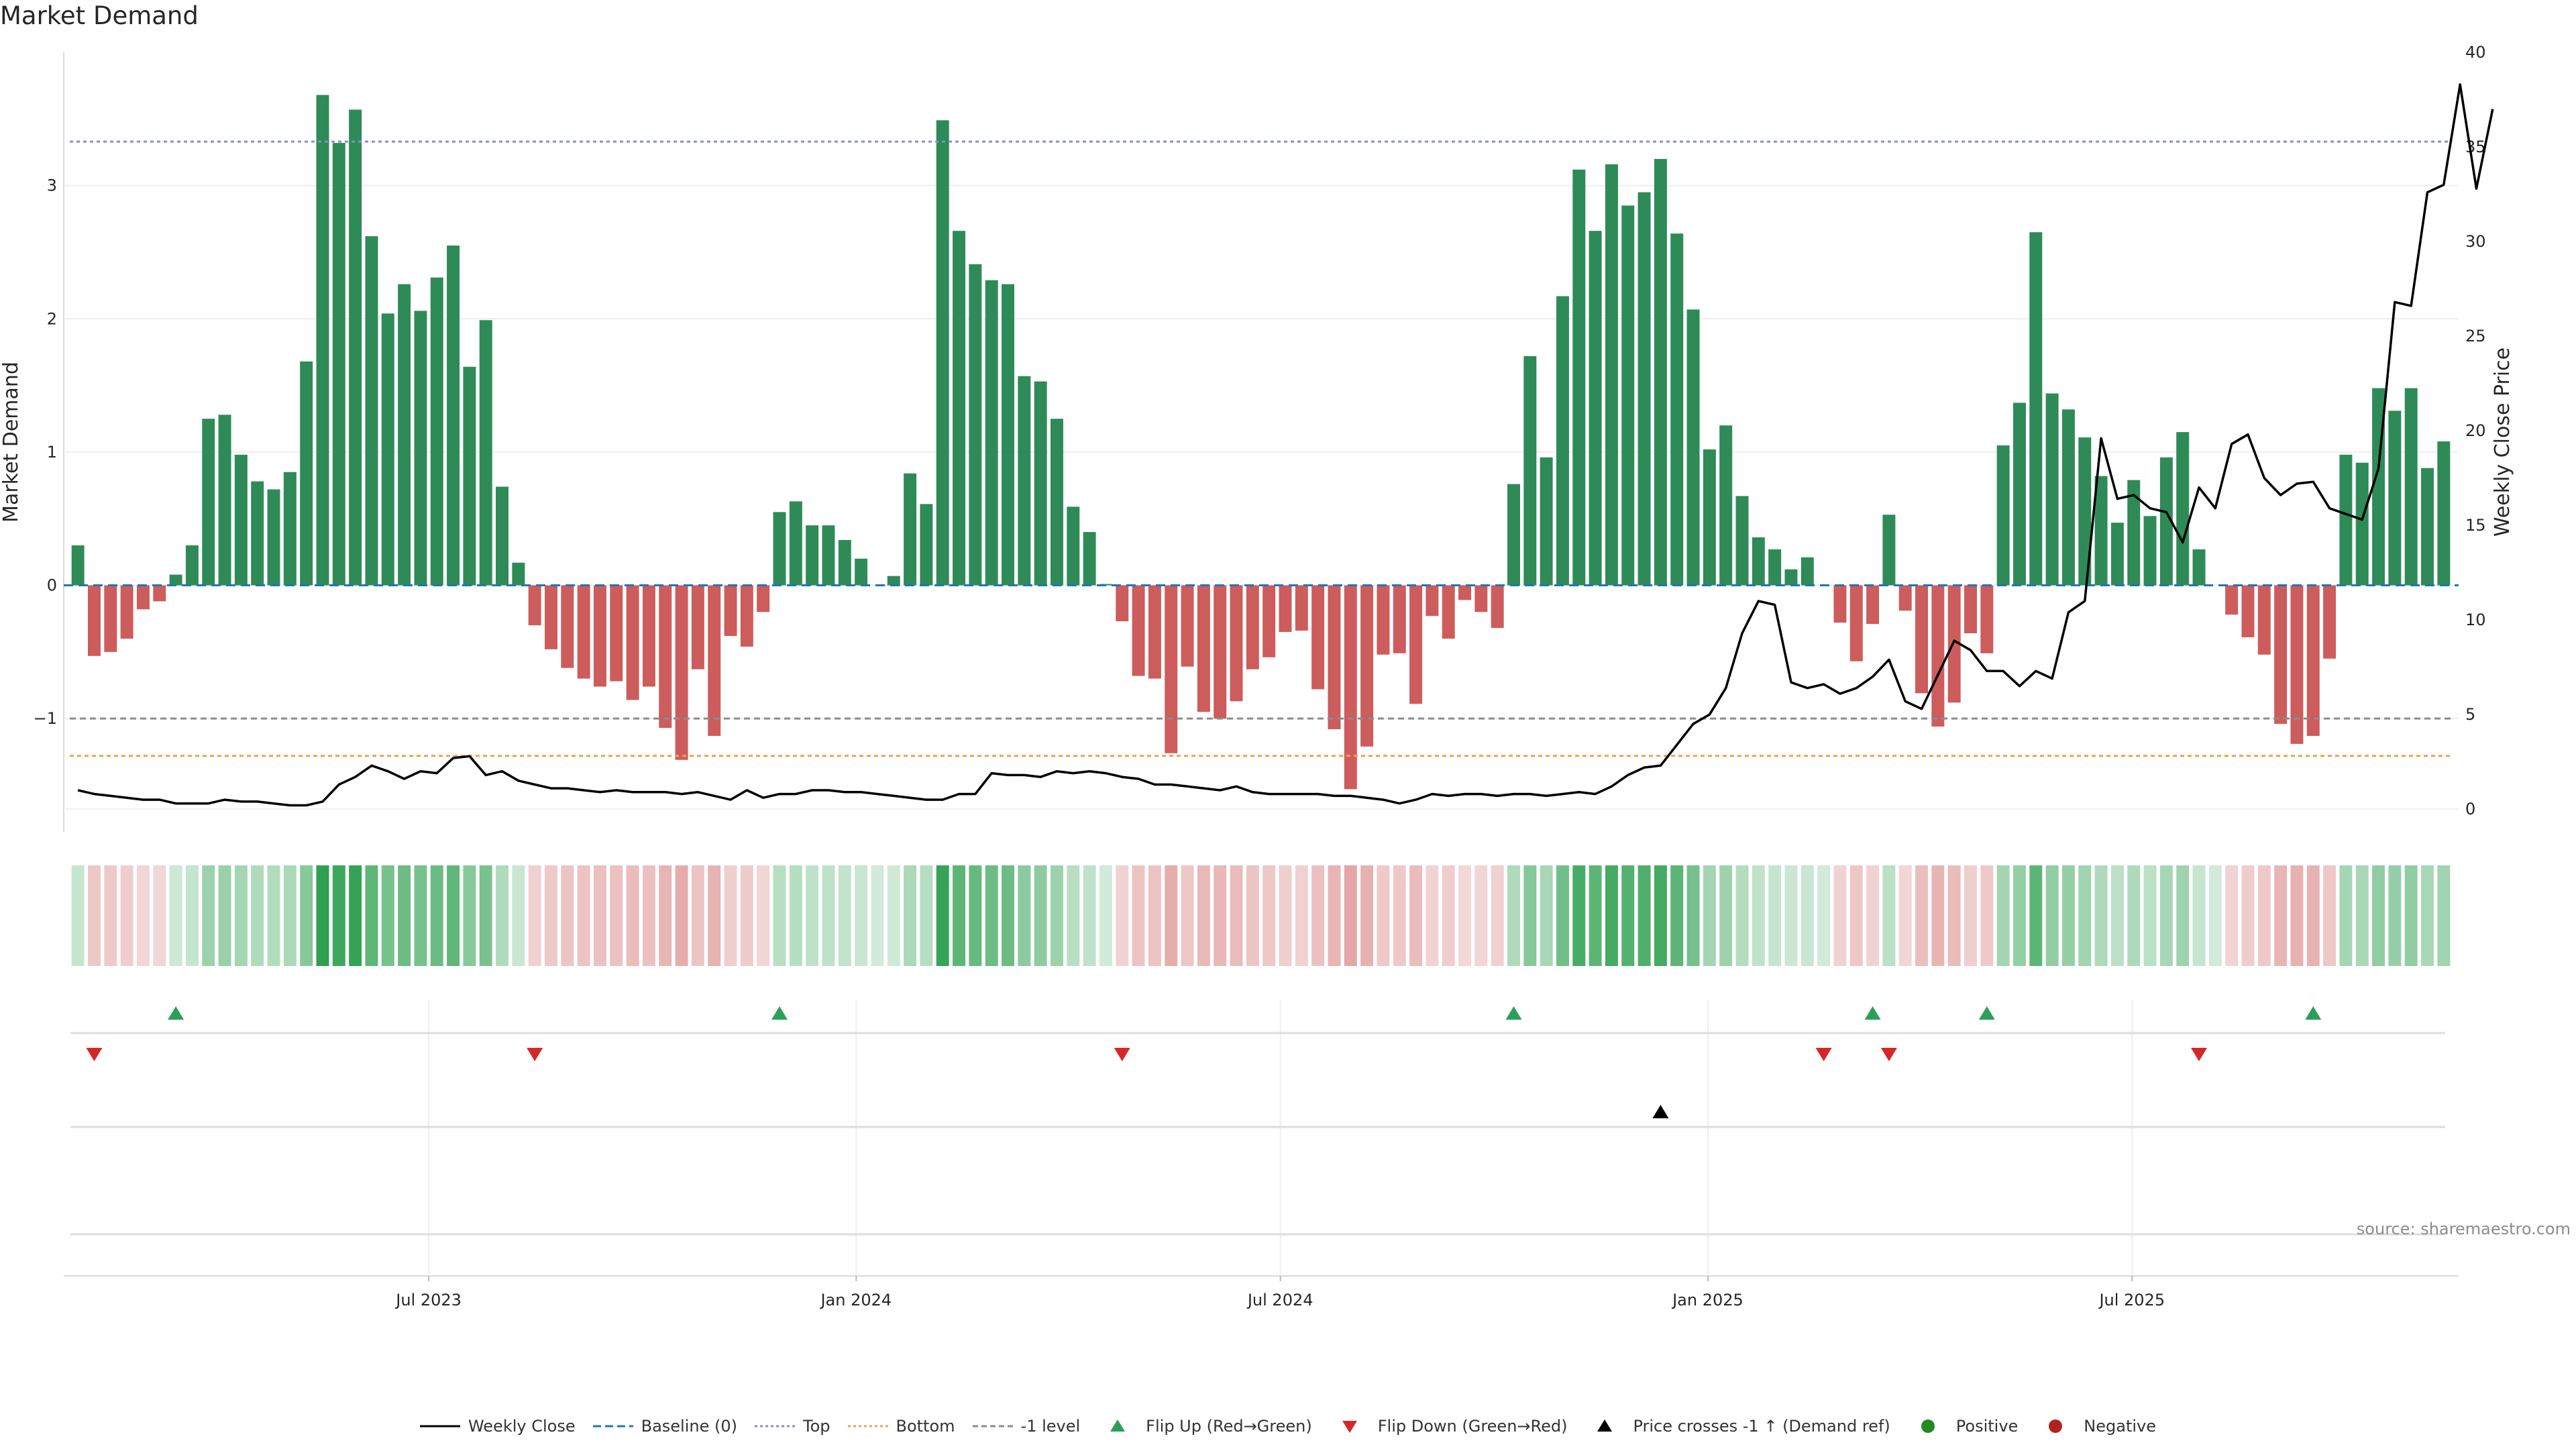  Describe the element at coordinates (1279, 1300) in the screenshot. I see `x-tick-label: Jul 2024` at that location.